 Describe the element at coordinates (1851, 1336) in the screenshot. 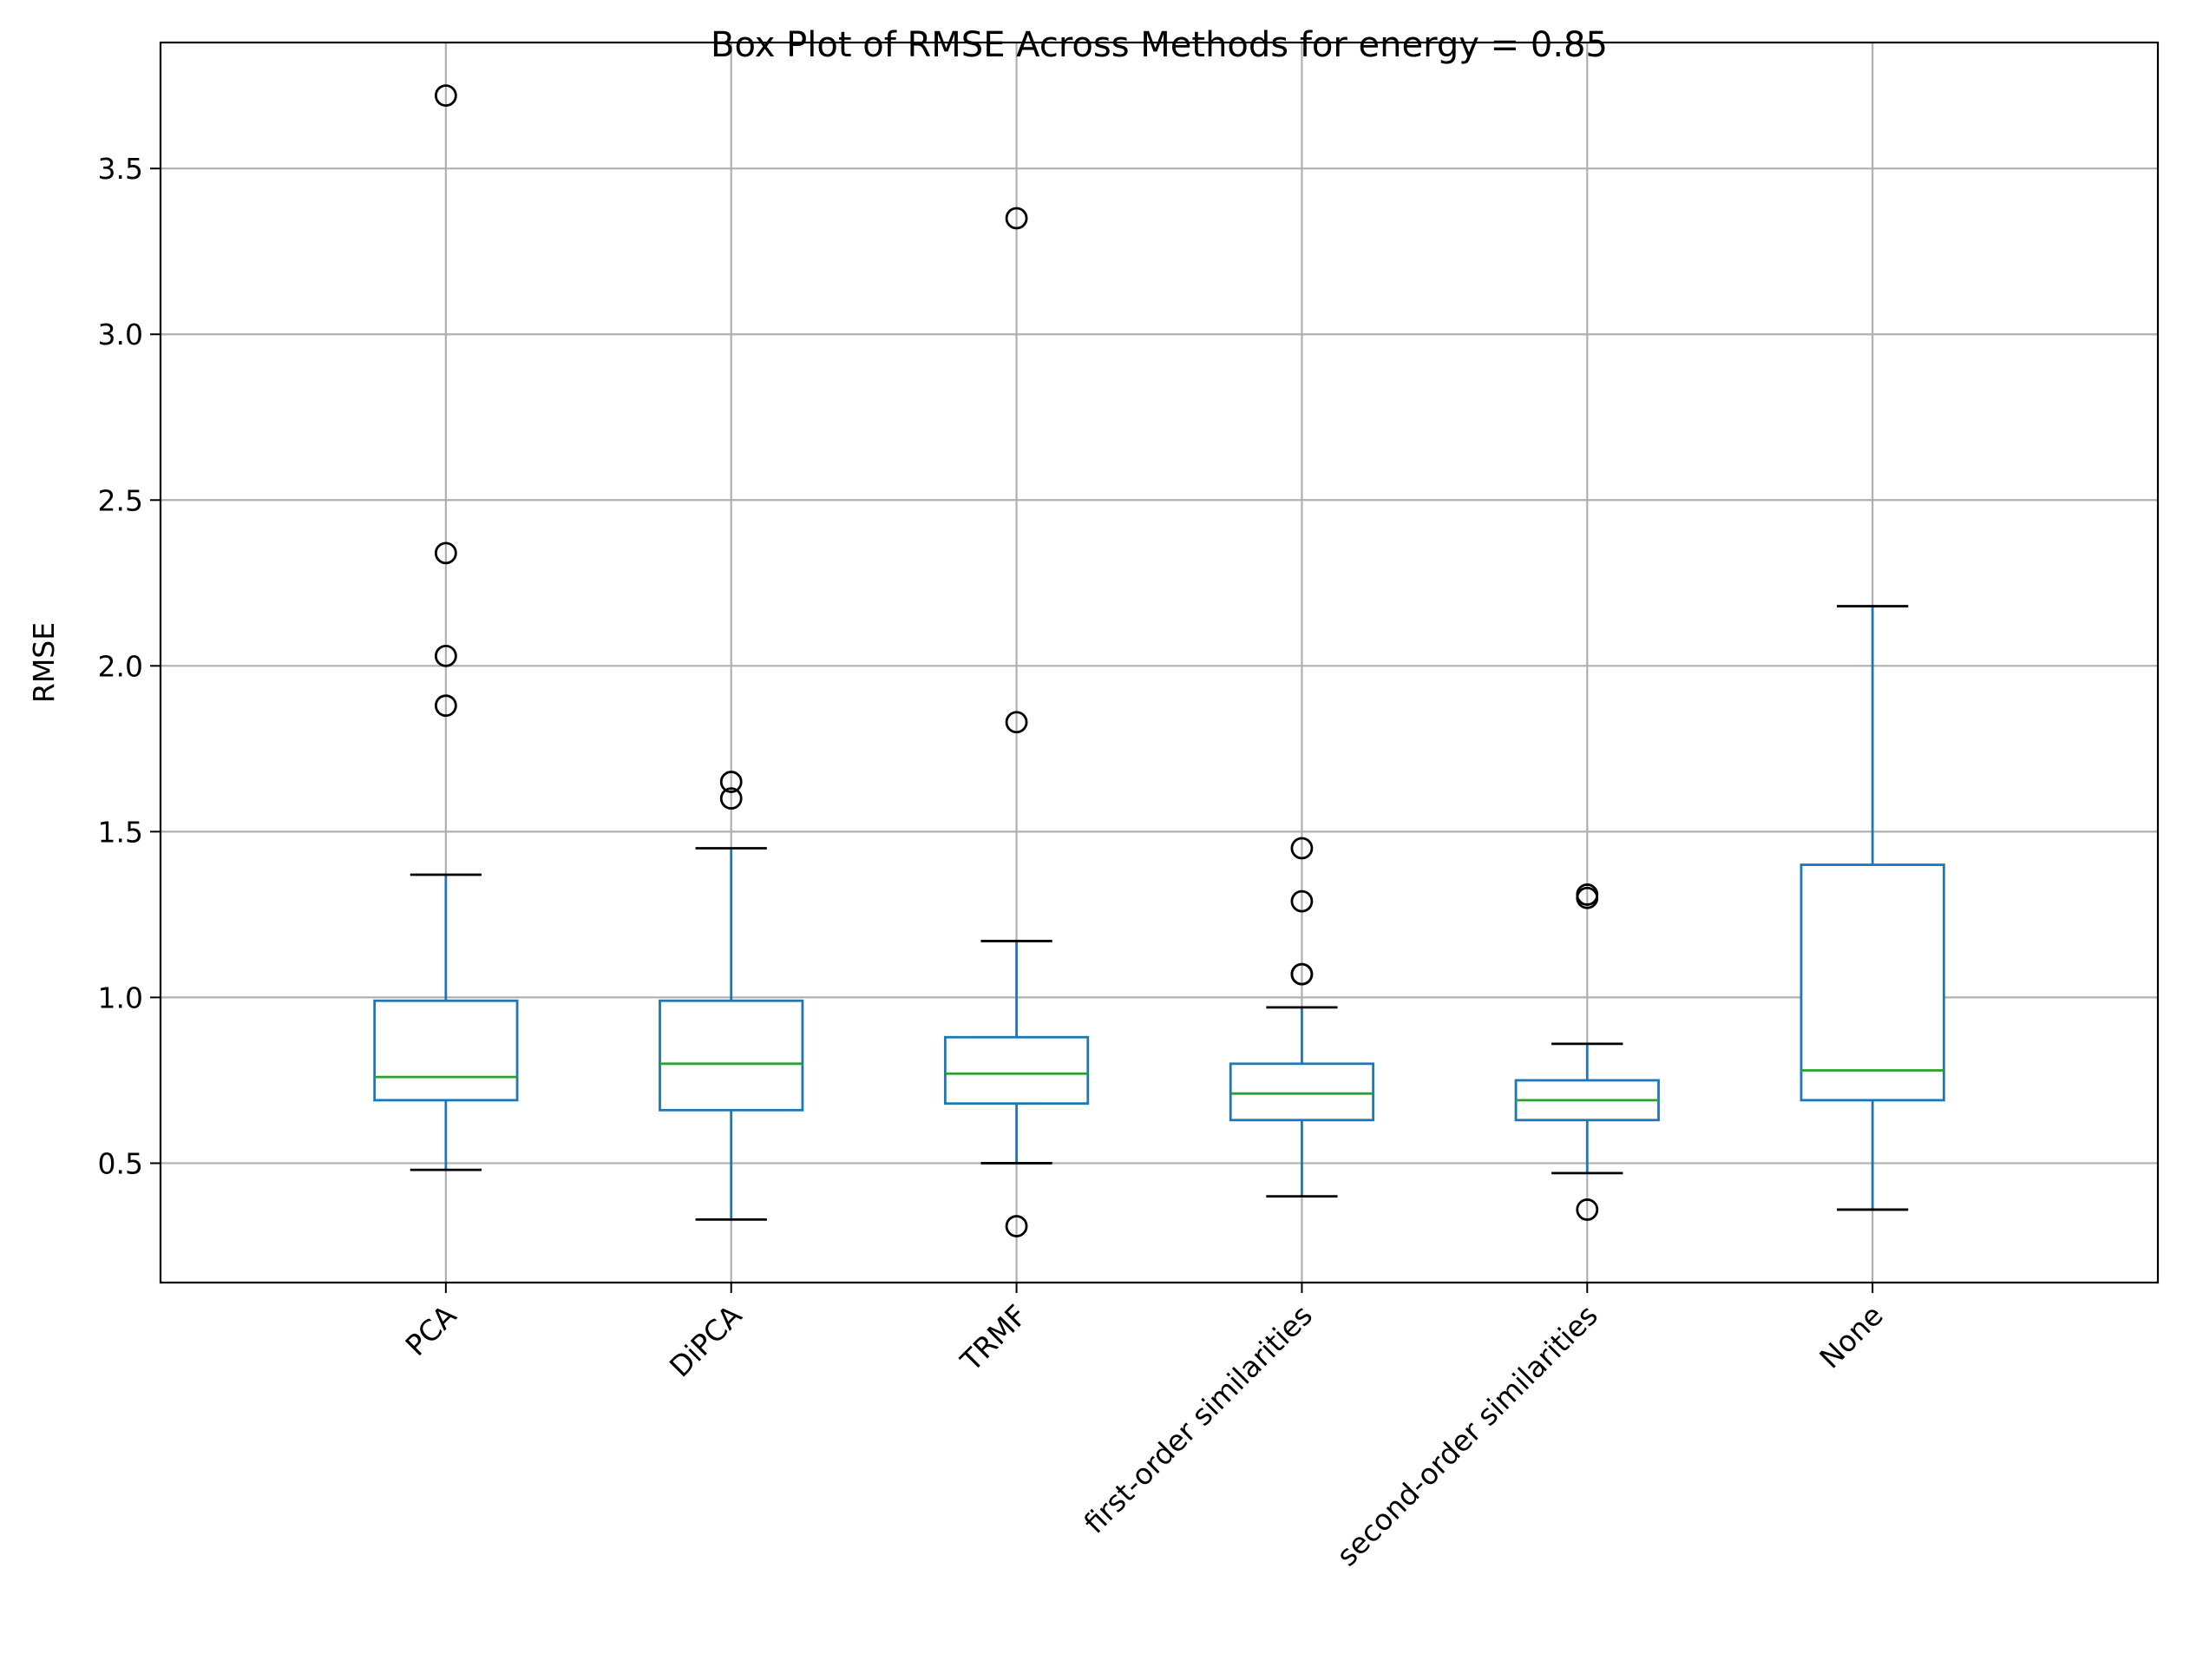

I see `x-tick-label: None` at that location.